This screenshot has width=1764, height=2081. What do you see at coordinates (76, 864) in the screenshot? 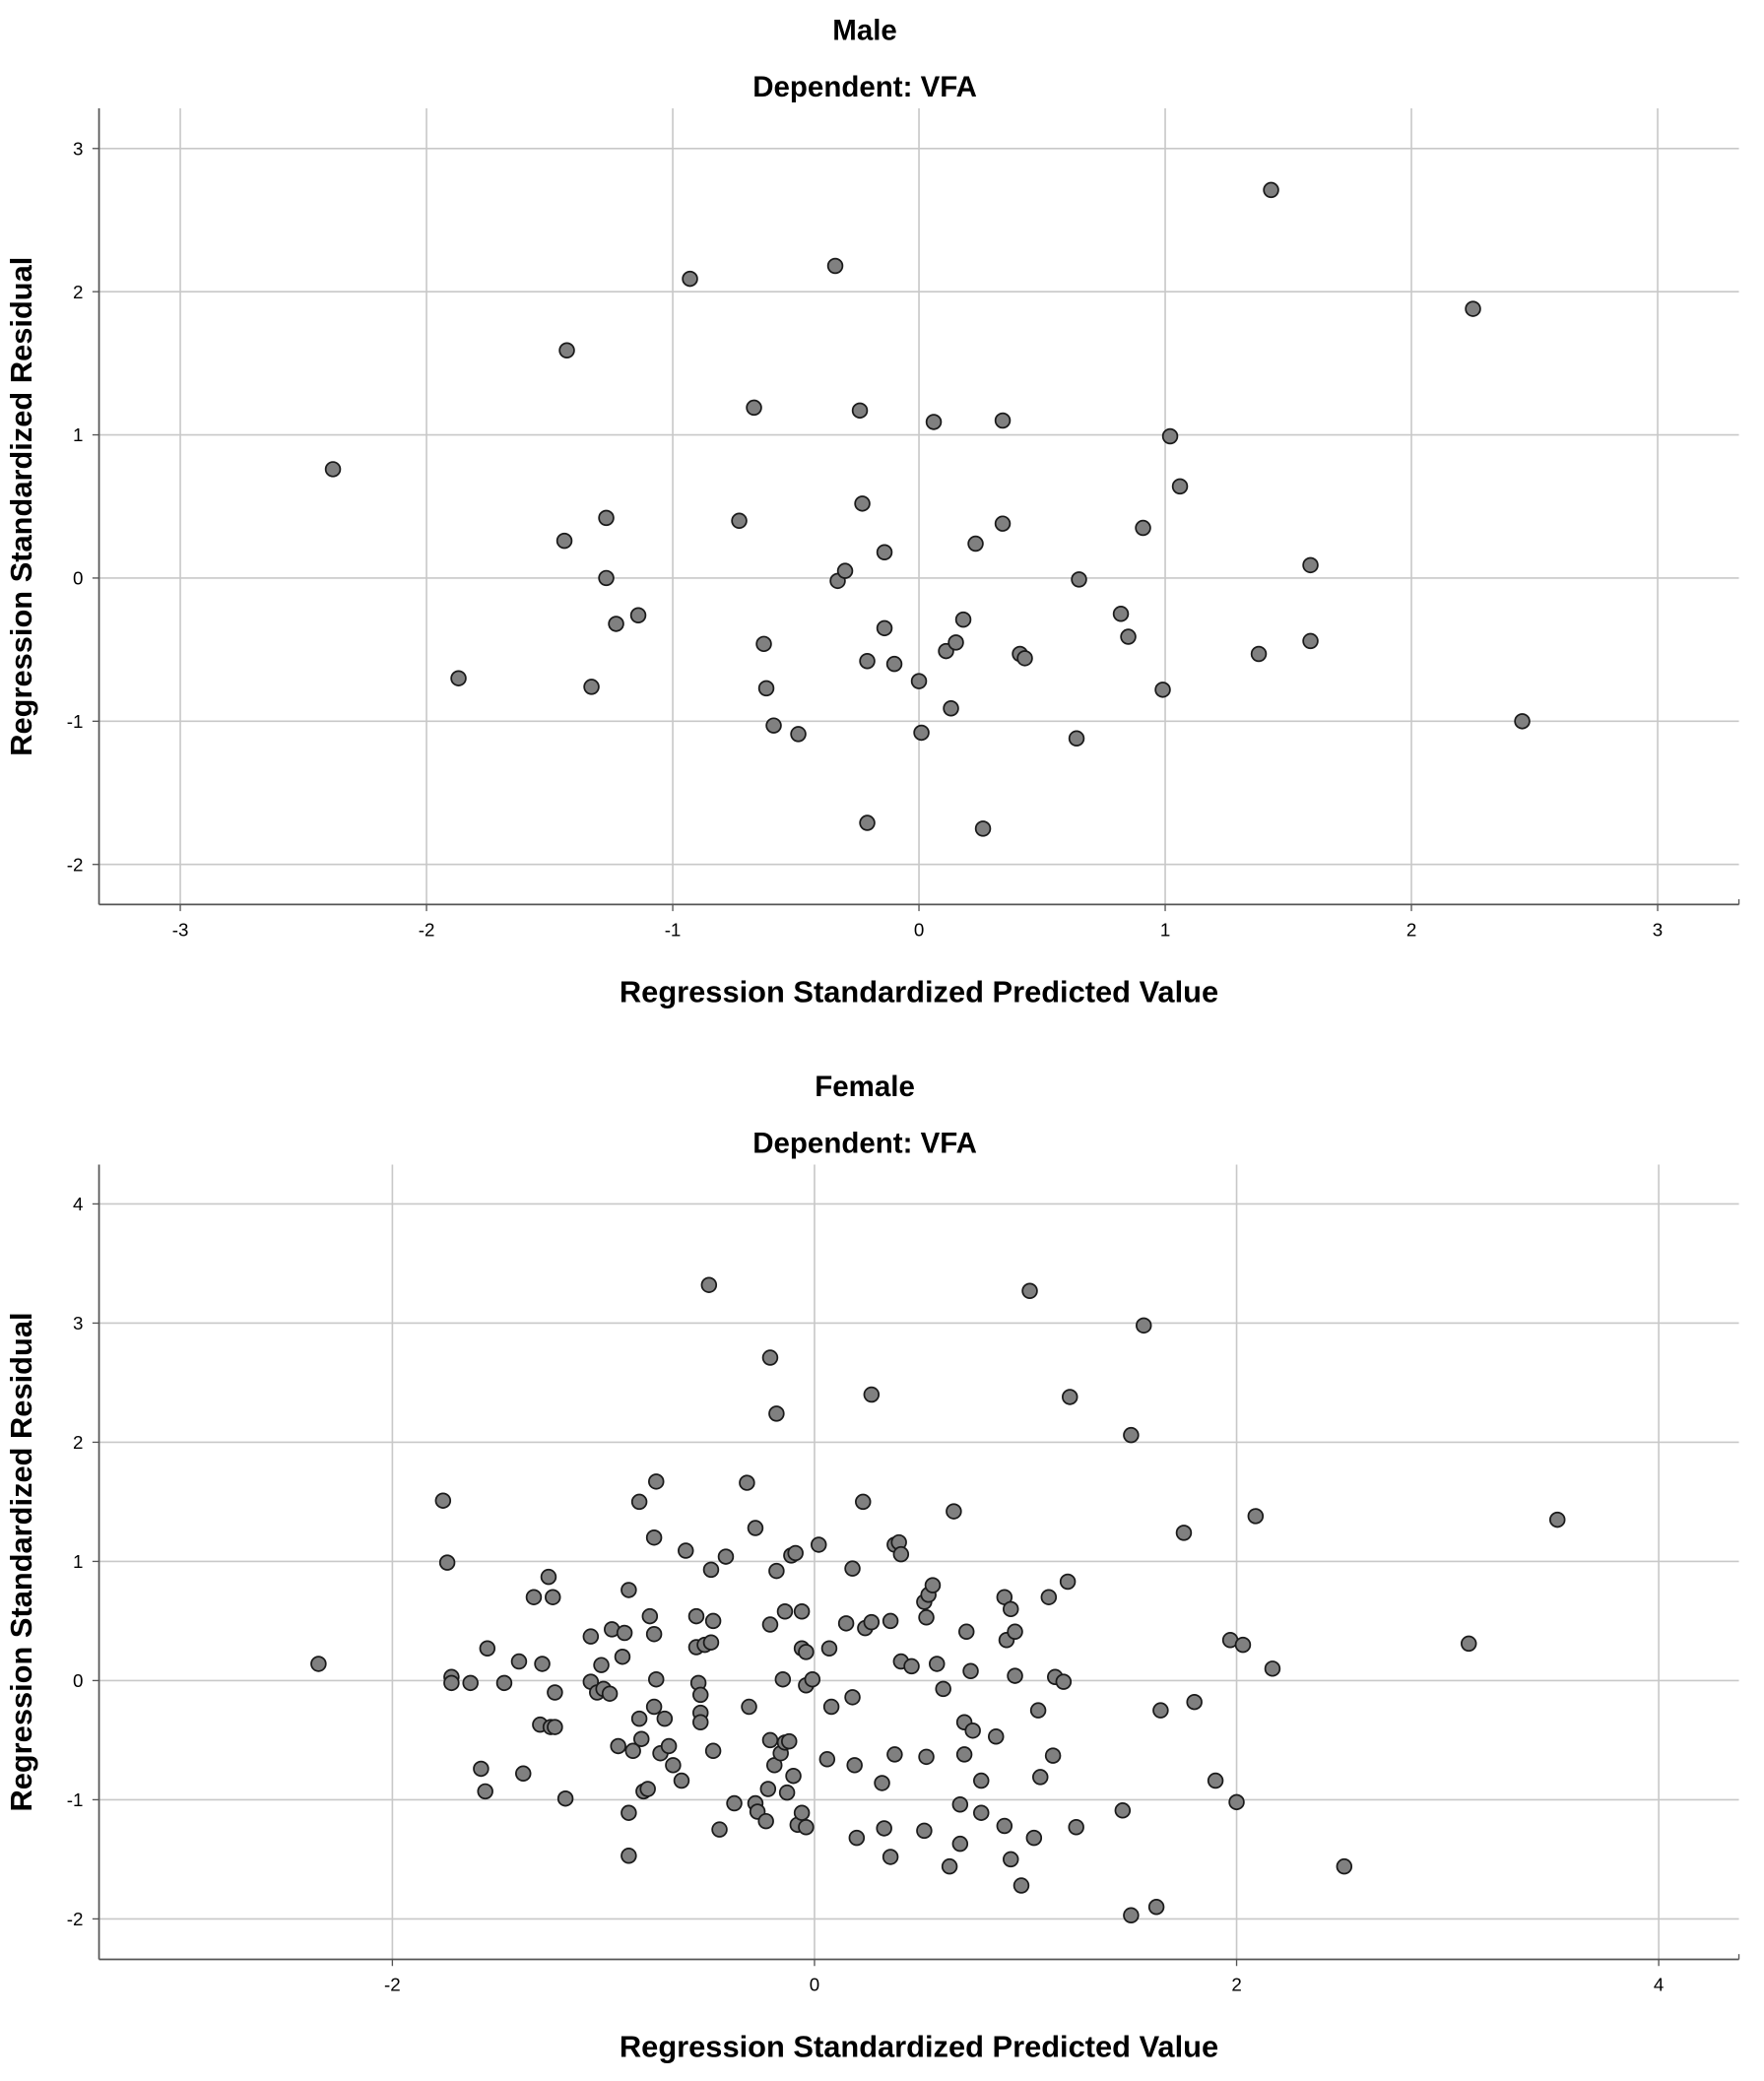
I see `y-tick-label: -2` at bounding box center [76, 864].